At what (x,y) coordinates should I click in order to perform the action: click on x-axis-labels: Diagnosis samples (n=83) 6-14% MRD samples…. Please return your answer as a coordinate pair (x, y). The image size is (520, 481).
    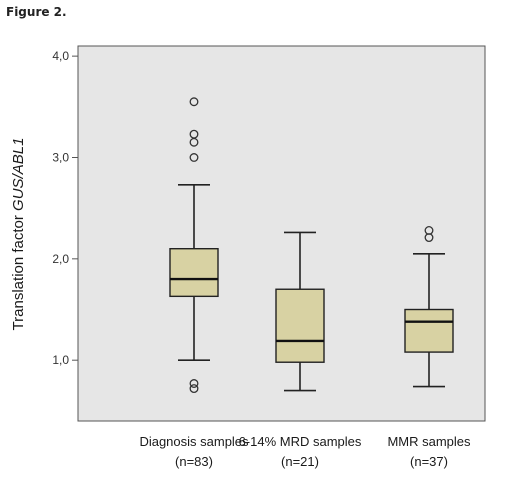
    Looking at the image, I should click on (305, 451).